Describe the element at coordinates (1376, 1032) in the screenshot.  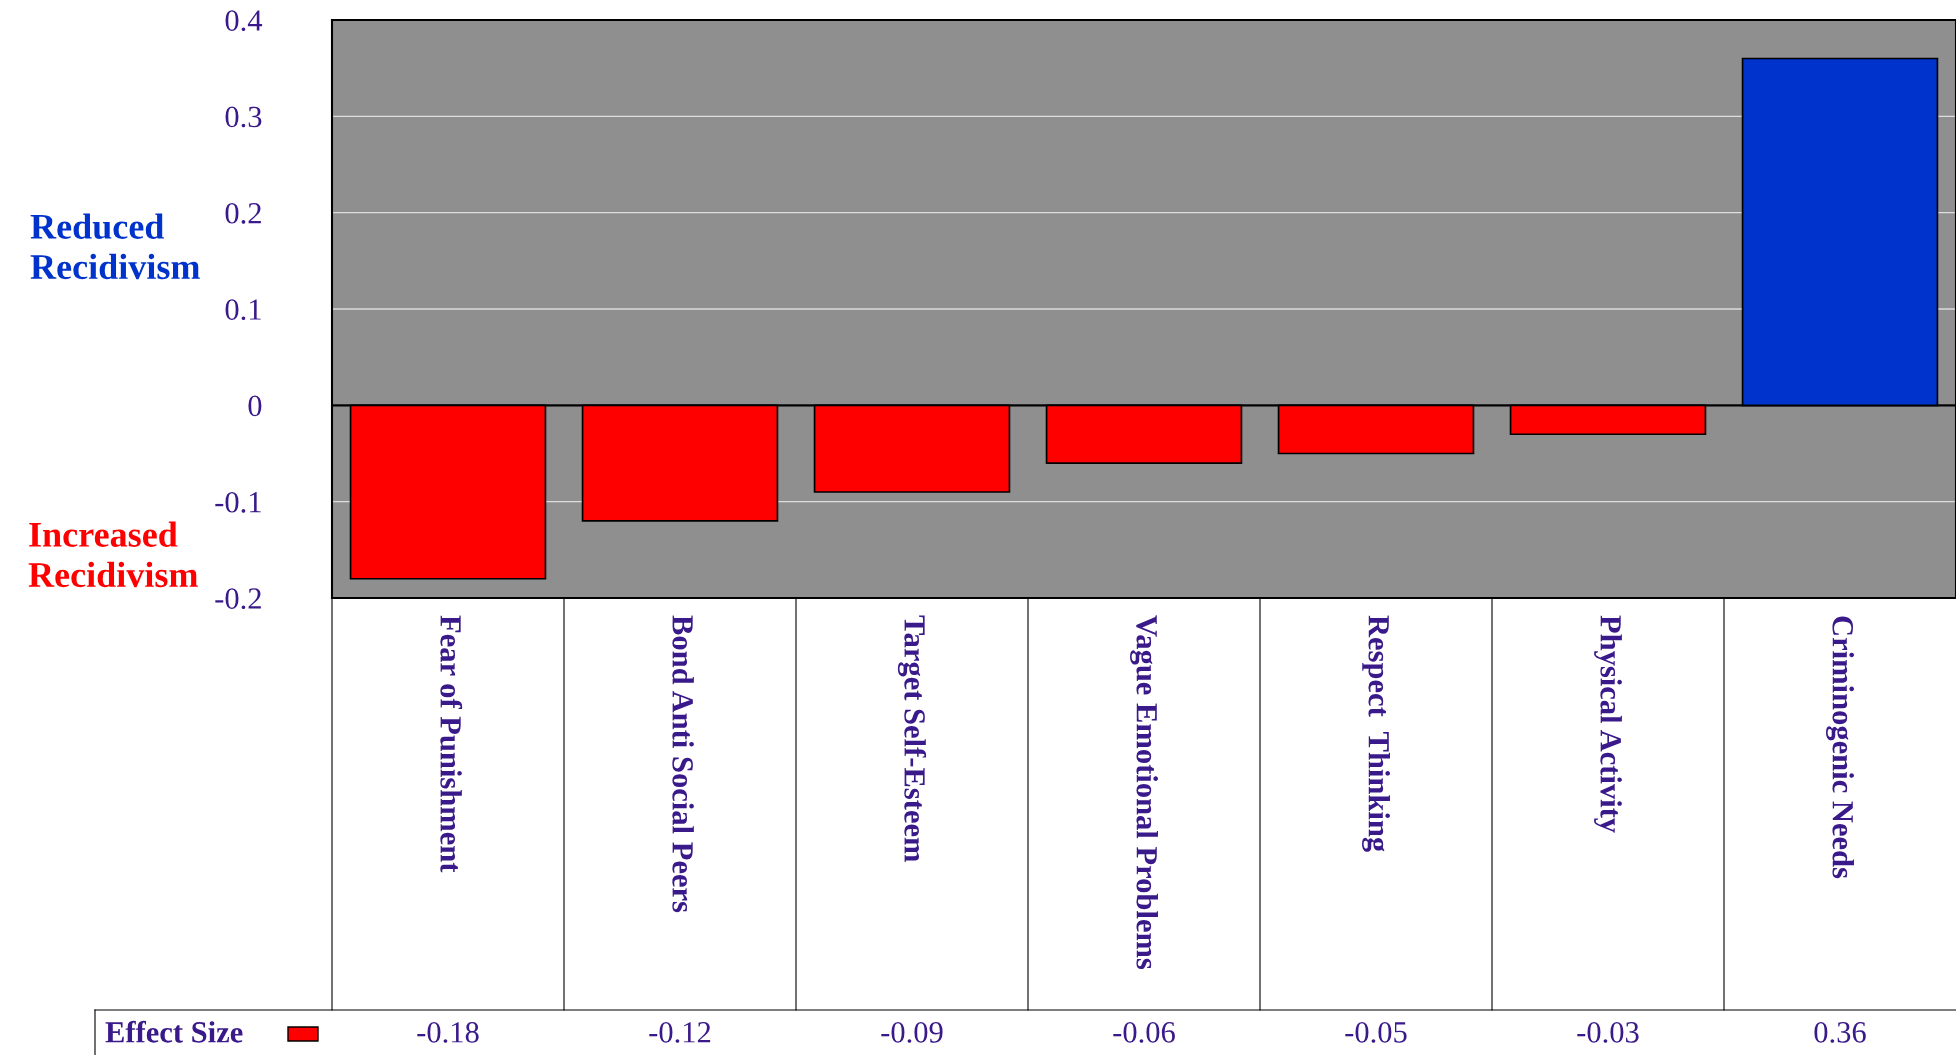
I see `data-label: -0.05` at that location.